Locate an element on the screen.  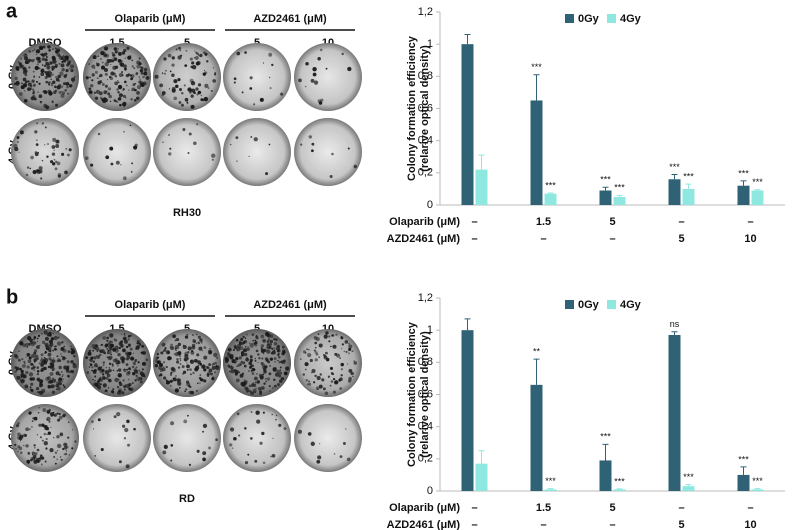
dish-plate is located at coordinates (187, 77).